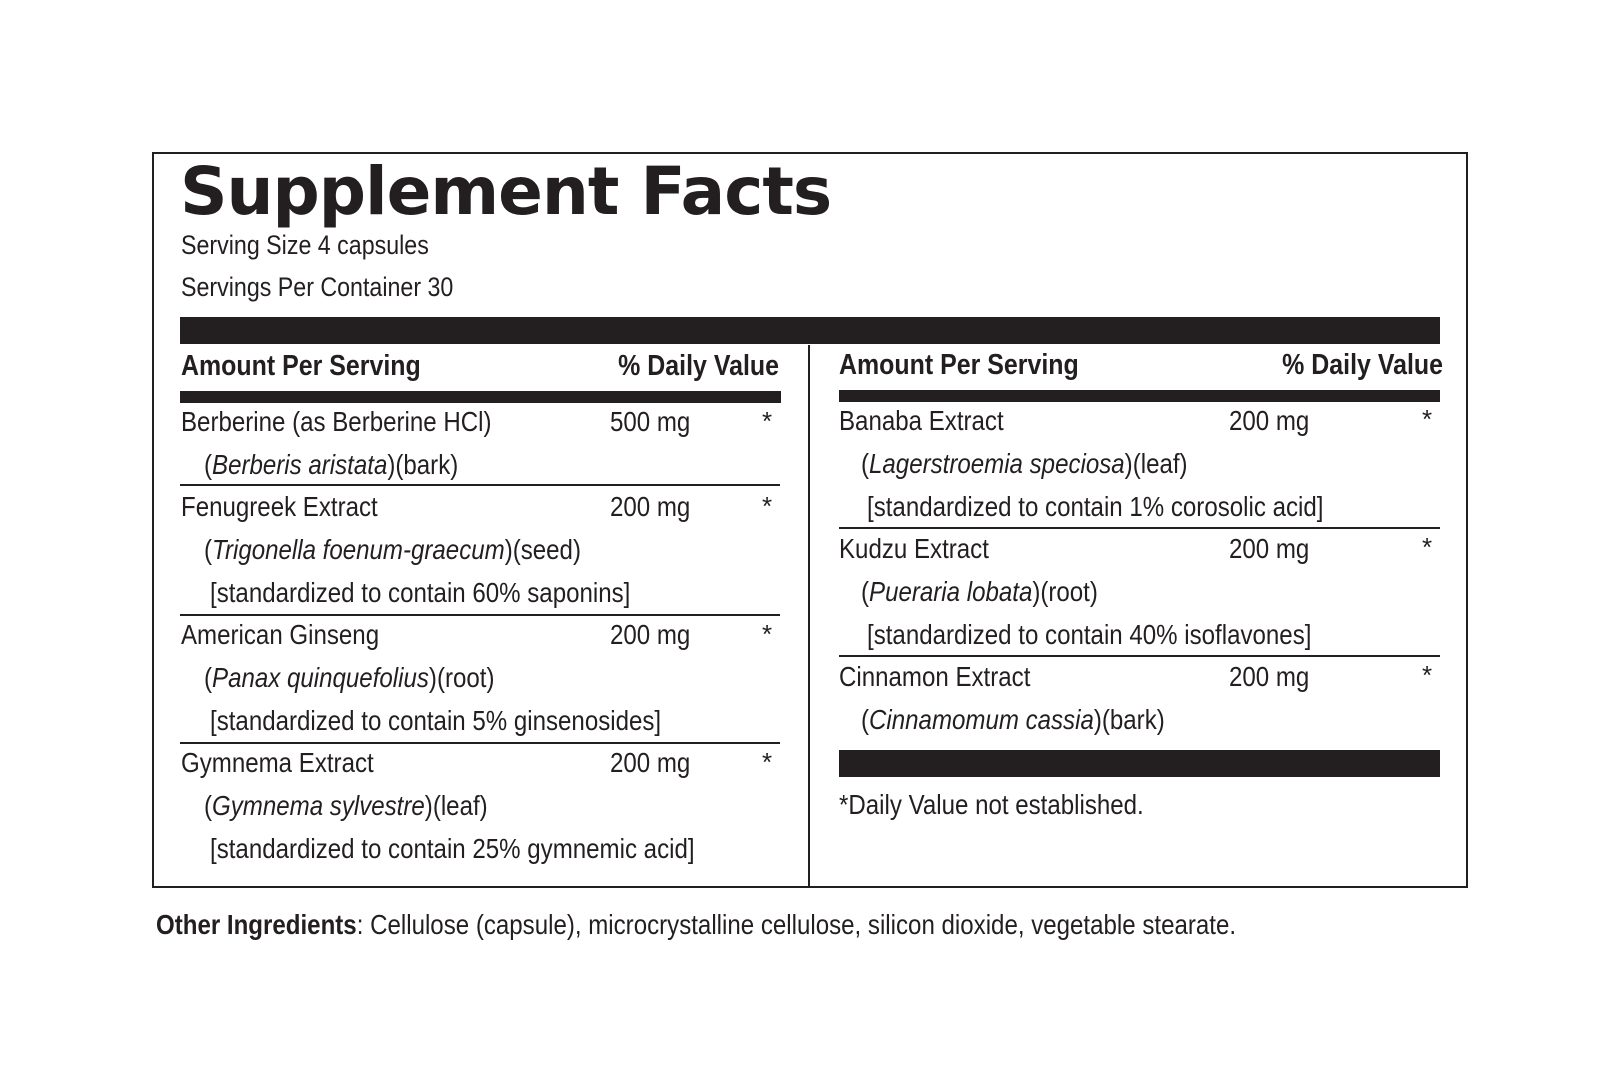 Image resolution: width=1610 pixels, height=1080 pixels. I want to click on ingredient-source: (Pueraria lobata)(root), so click(979, 591).